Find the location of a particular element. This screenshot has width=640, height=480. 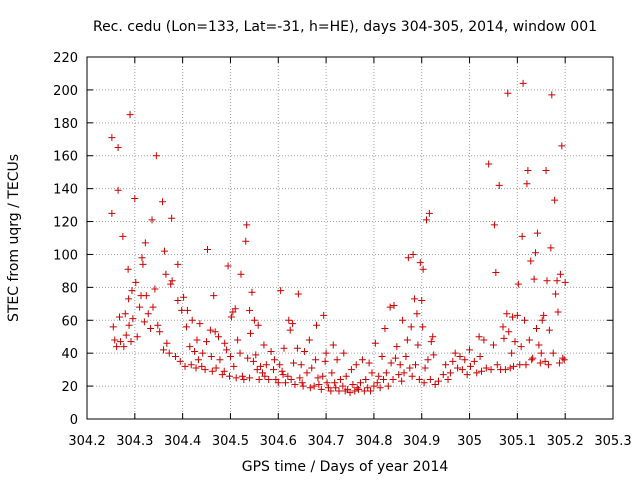

x-axis-label: GPS time / Days of year 2014 is located at coordinates (345, 467).